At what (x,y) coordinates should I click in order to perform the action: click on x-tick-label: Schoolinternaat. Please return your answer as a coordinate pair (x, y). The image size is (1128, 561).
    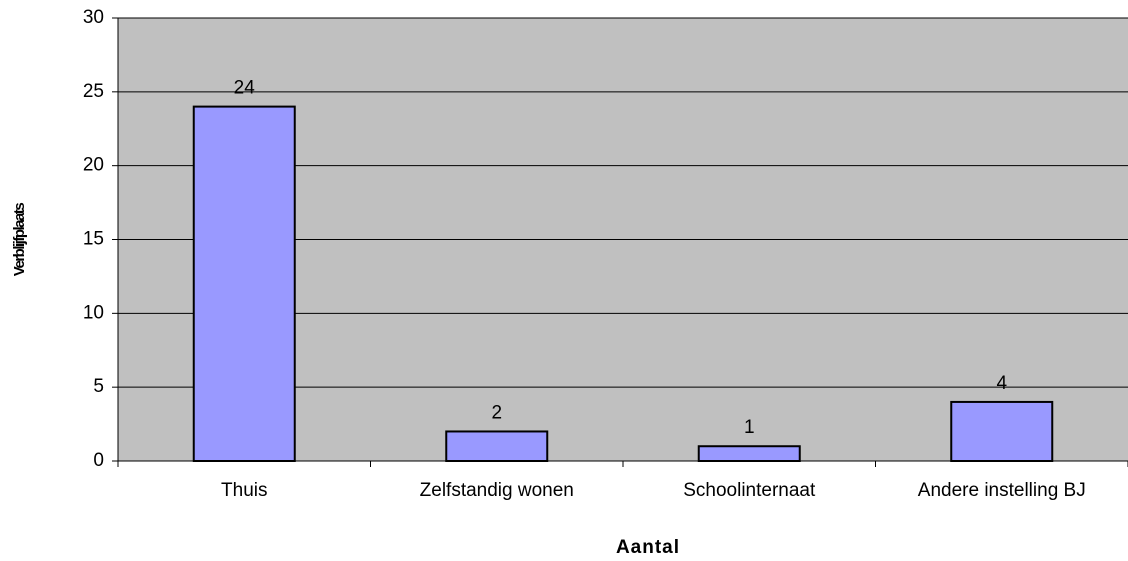
    Looking at the image, I should click on (749, 490).